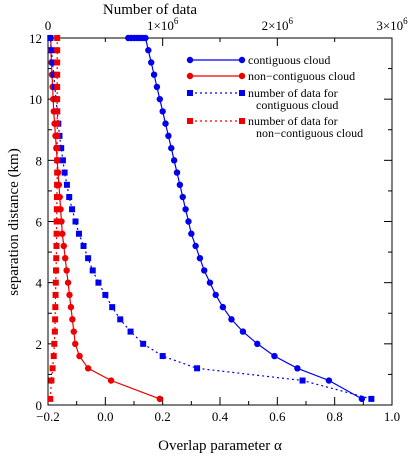 The width and height of the screenshot is (408, 459). I want to click on top-tick-label: 2×10⁶, so click(278, 24).